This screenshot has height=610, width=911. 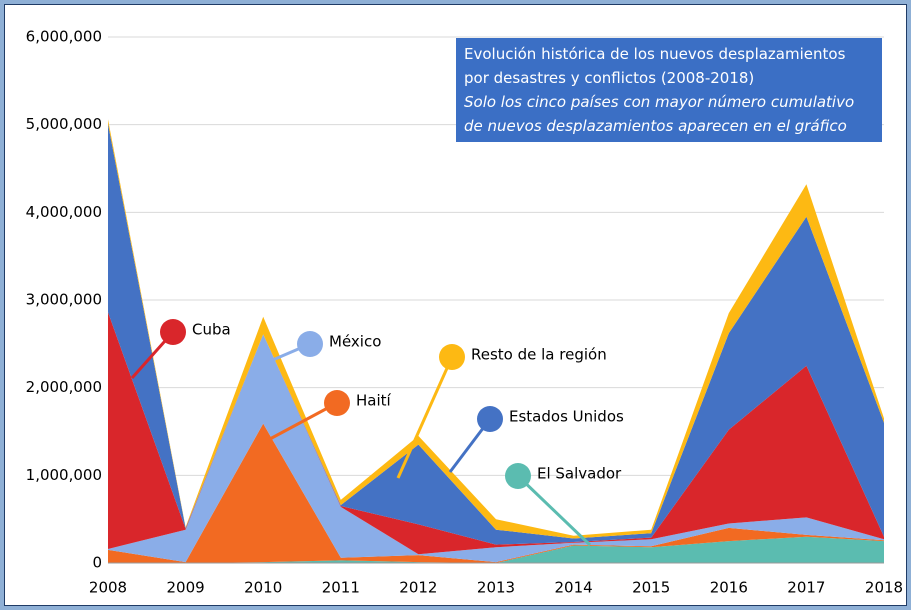 I want to click on y-tick-label: 1,000,000, so click(x=64, y=475).